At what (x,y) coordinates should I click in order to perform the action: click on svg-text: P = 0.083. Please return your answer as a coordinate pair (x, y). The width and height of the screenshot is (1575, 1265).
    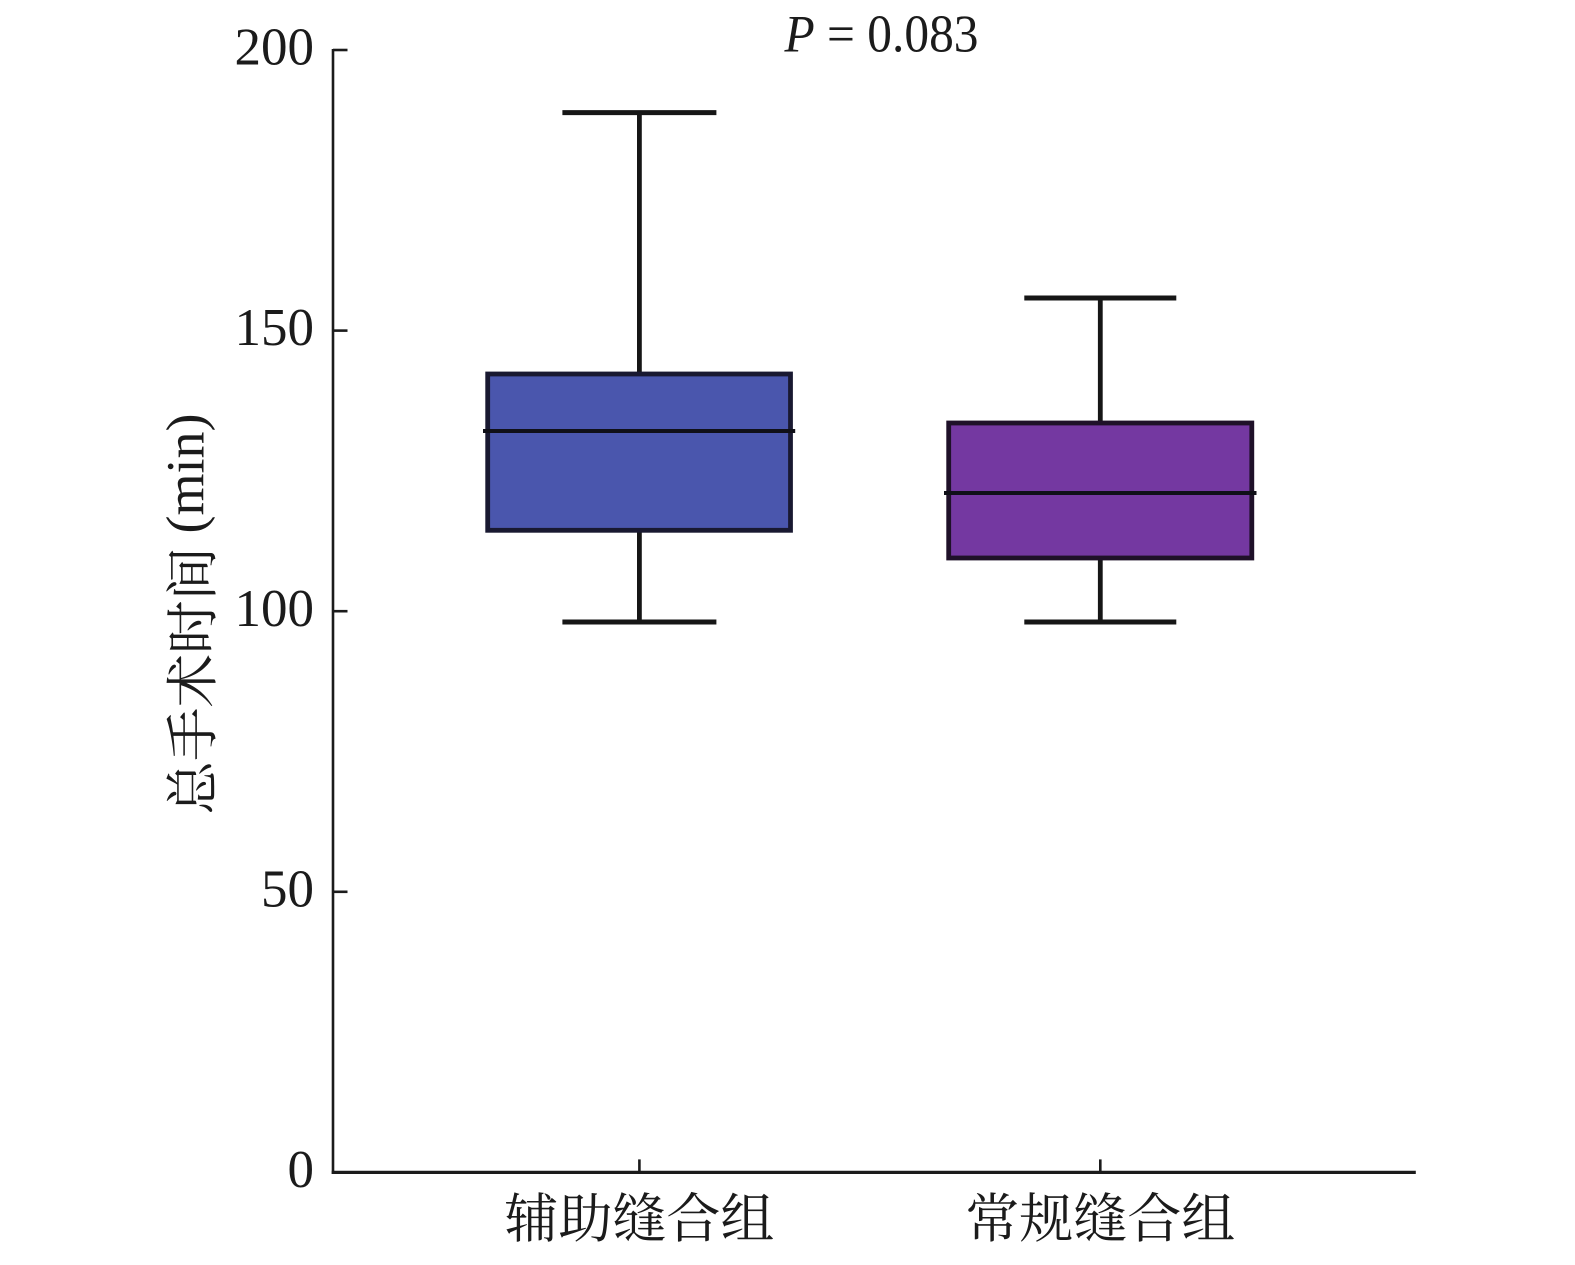
    Looking at the image, I should click on (881, 34).